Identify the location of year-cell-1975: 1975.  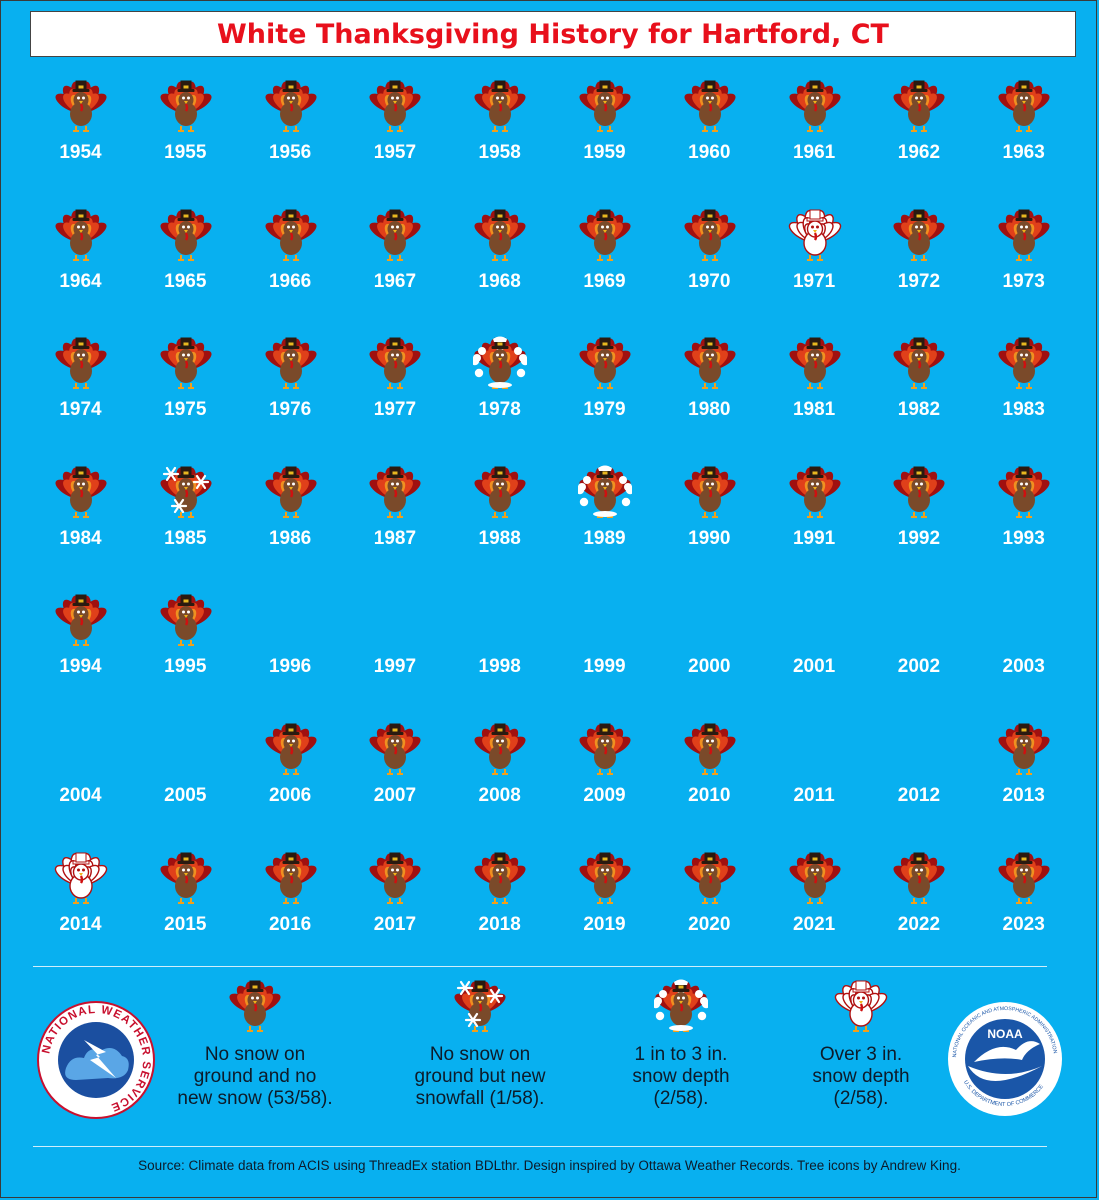
(185, 393).